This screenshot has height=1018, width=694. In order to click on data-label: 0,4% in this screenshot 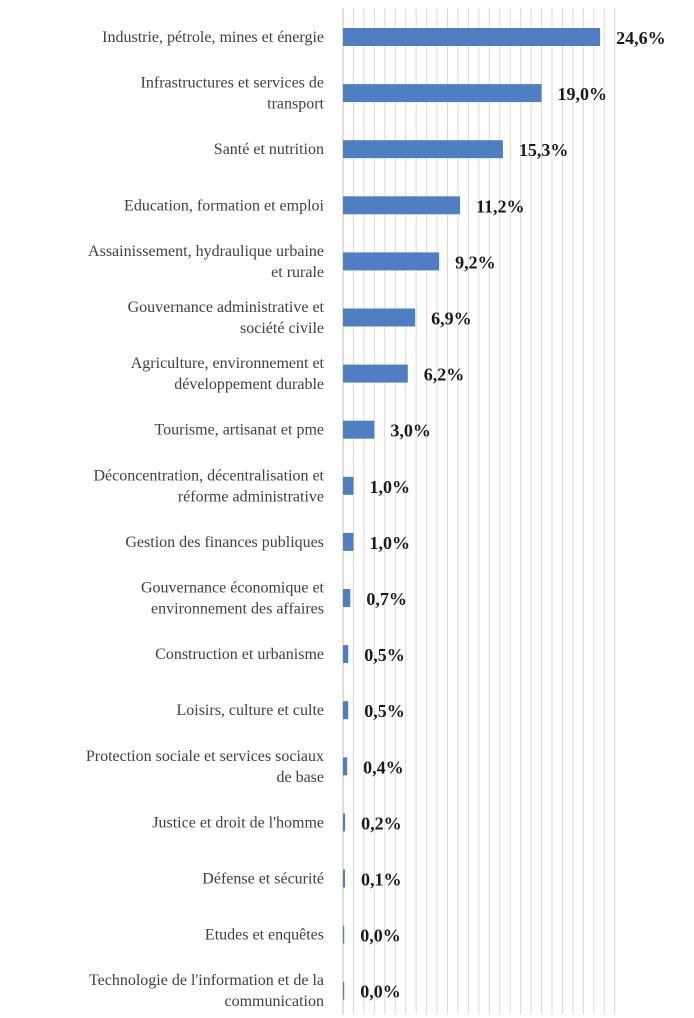, I will do `click(383, 767)`.